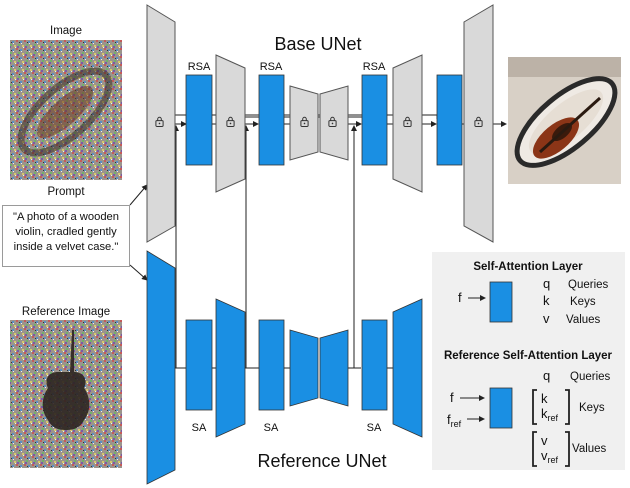  Describe the element at coordinates (321, 461) in the screenshot. I see `reference-unet-title: Reference UNet` at that location.